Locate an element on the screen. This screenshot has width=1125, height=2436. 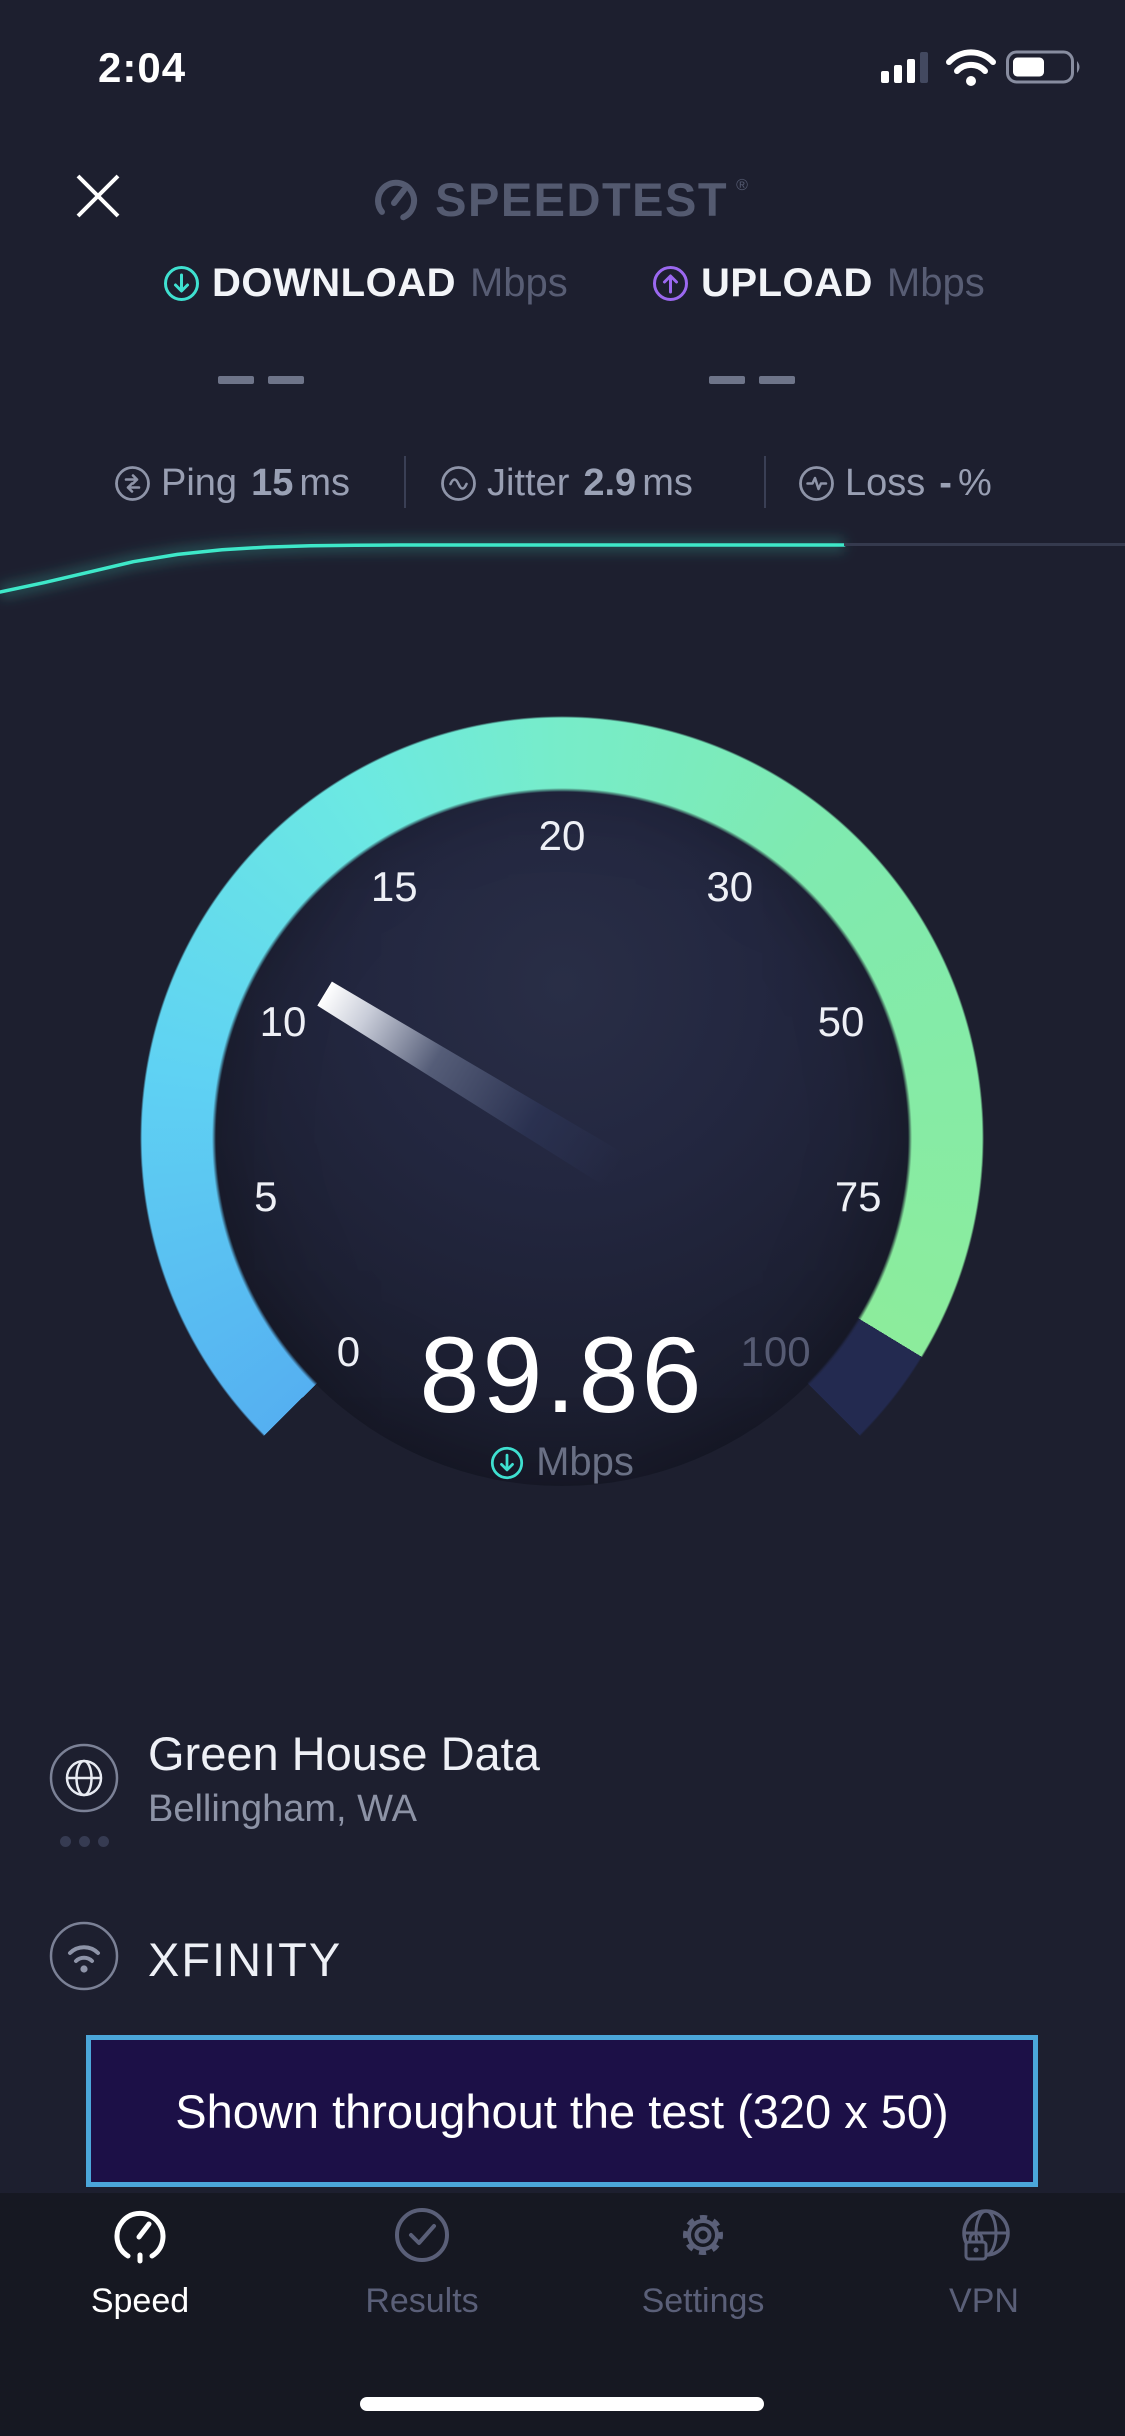
ad-banner: Shown throughout the test (320 x 50) is located at coordinates (562, 2111).